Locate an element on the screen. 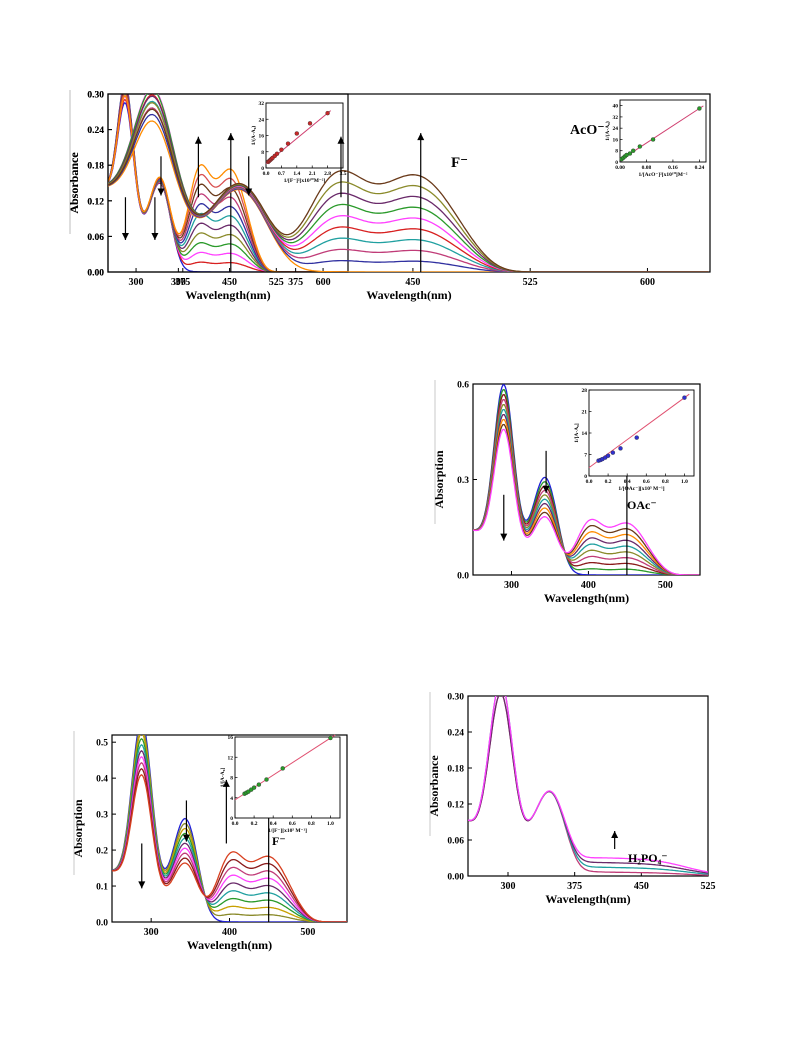  increase-arrow-head is located at coordinates (615, 834).